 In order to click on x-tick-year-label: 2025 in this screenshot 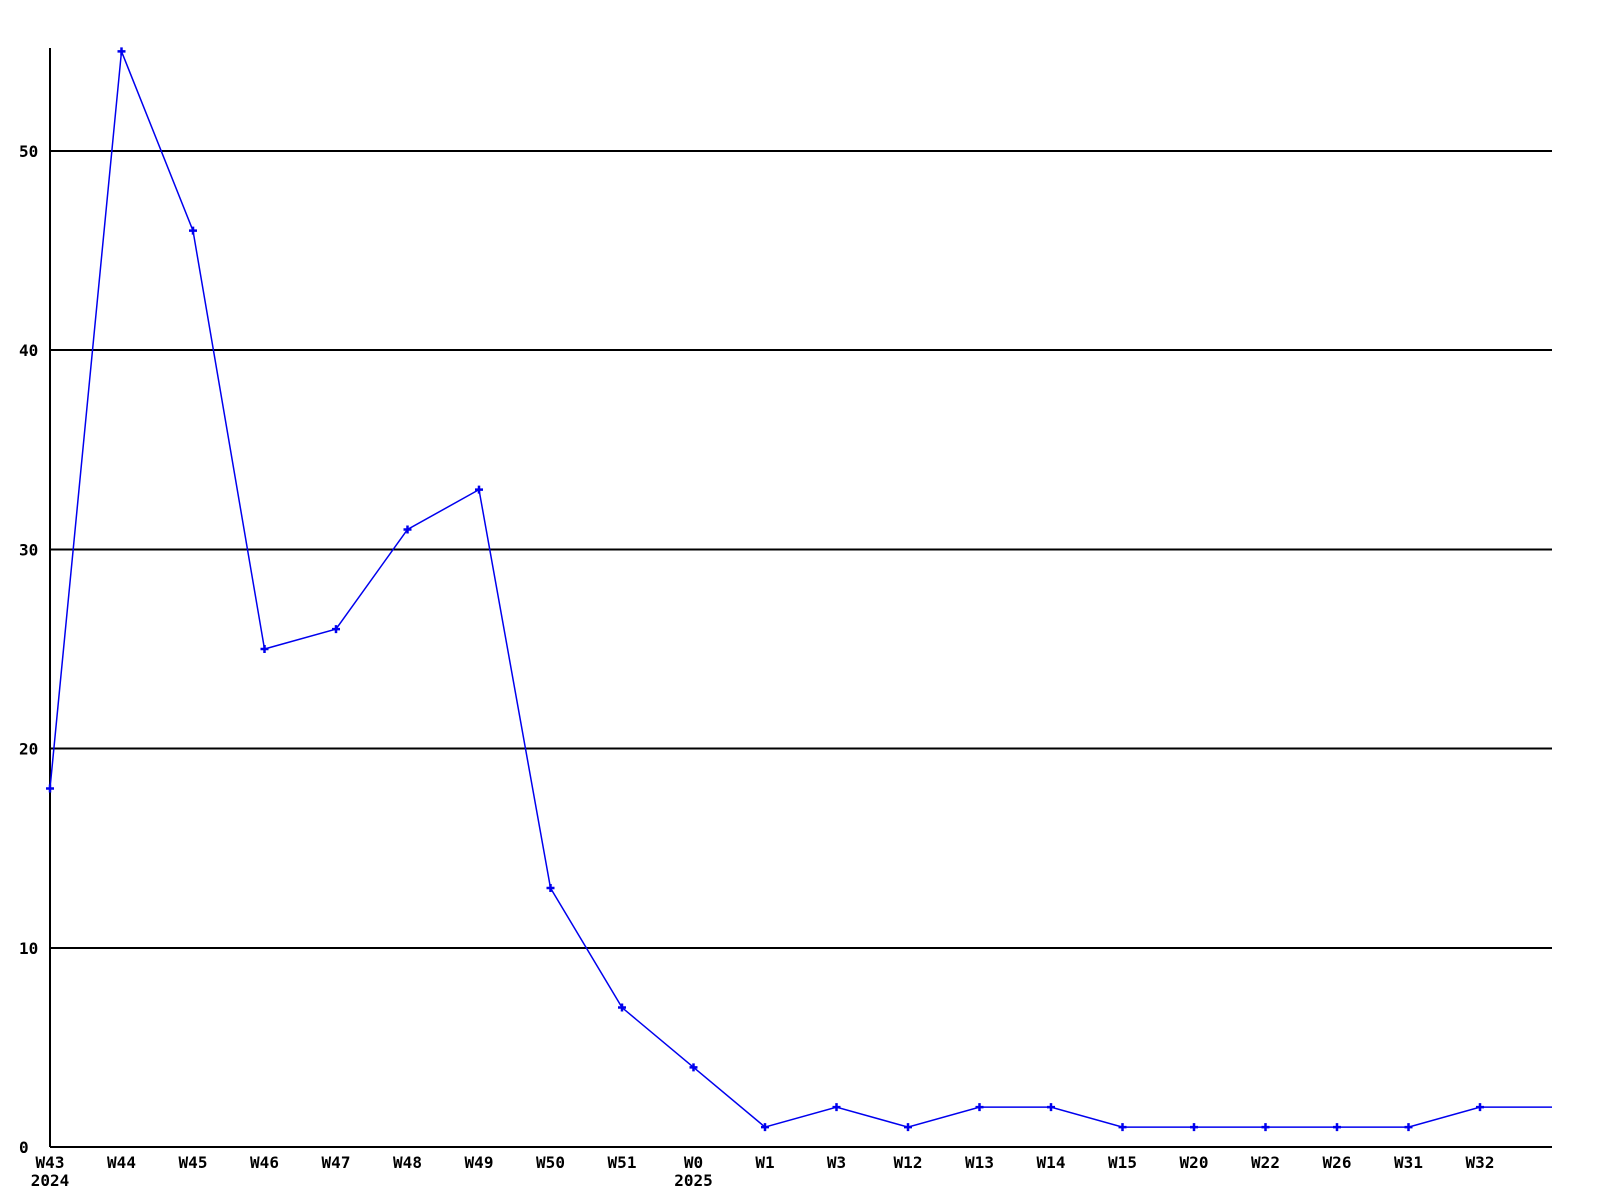, I will do `click(693, 1180)`.